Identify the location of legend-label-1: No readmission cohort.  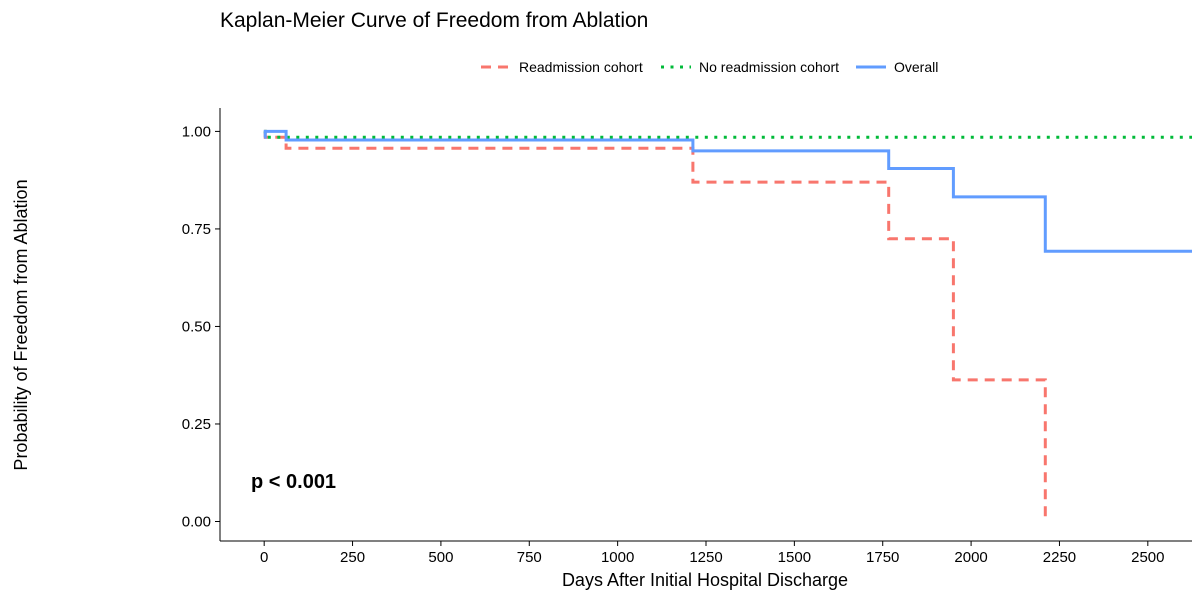
(769, 67).